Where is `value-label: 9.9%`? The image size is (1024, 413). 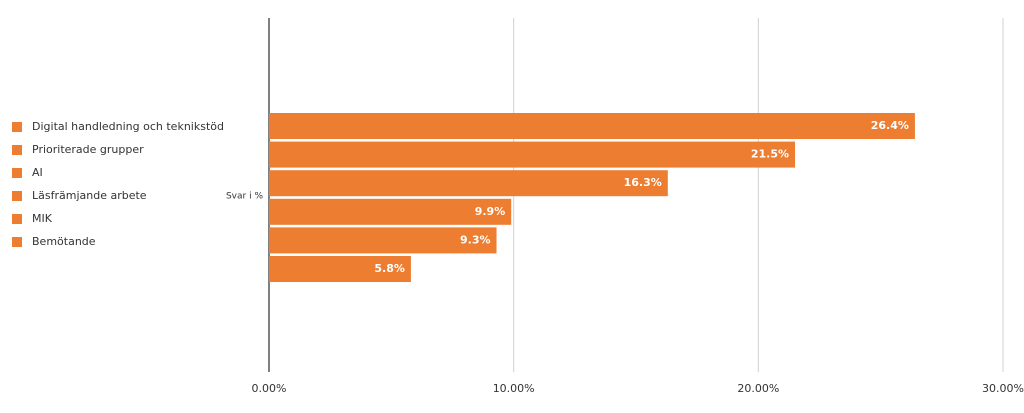 value-label: 9.9% is located at coordinates (490, 211).